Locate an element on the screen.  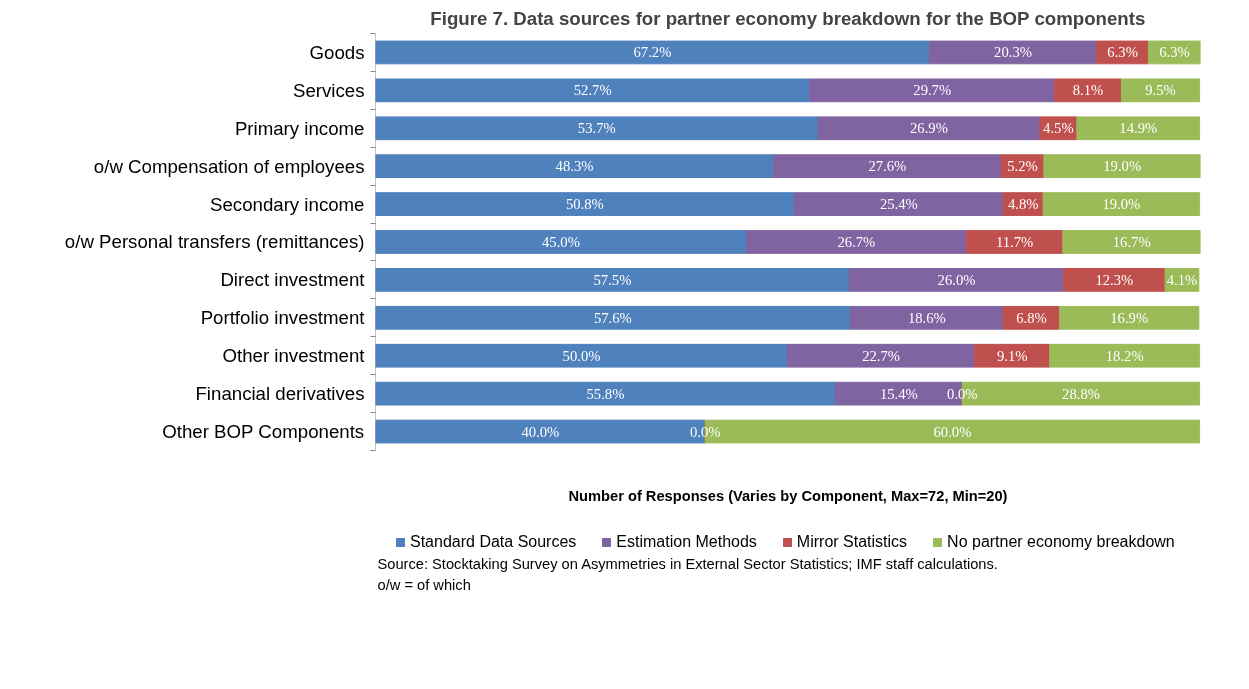
source-note: Source: Stocktaking Survey on Asymmetries in External Sector Statistics; IMF staff calculations. is located at coordinates (687, 563).